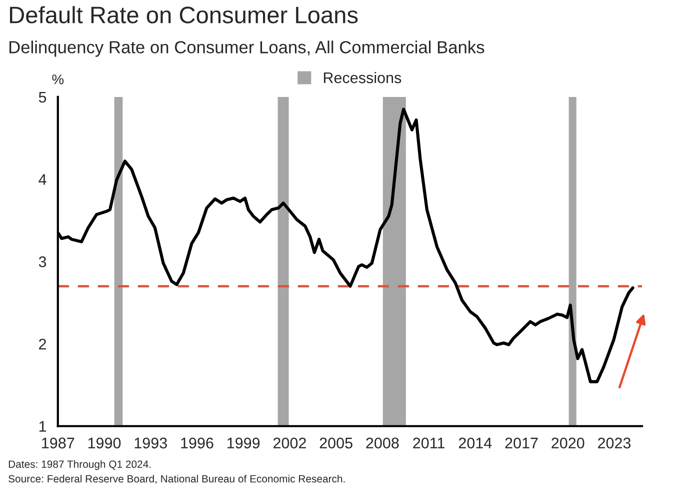 This screenshot has height=487, width=673. Describe the element at coordinates (150, 443) in the screenshot. I see `x-tick-label: 1993` at that location.